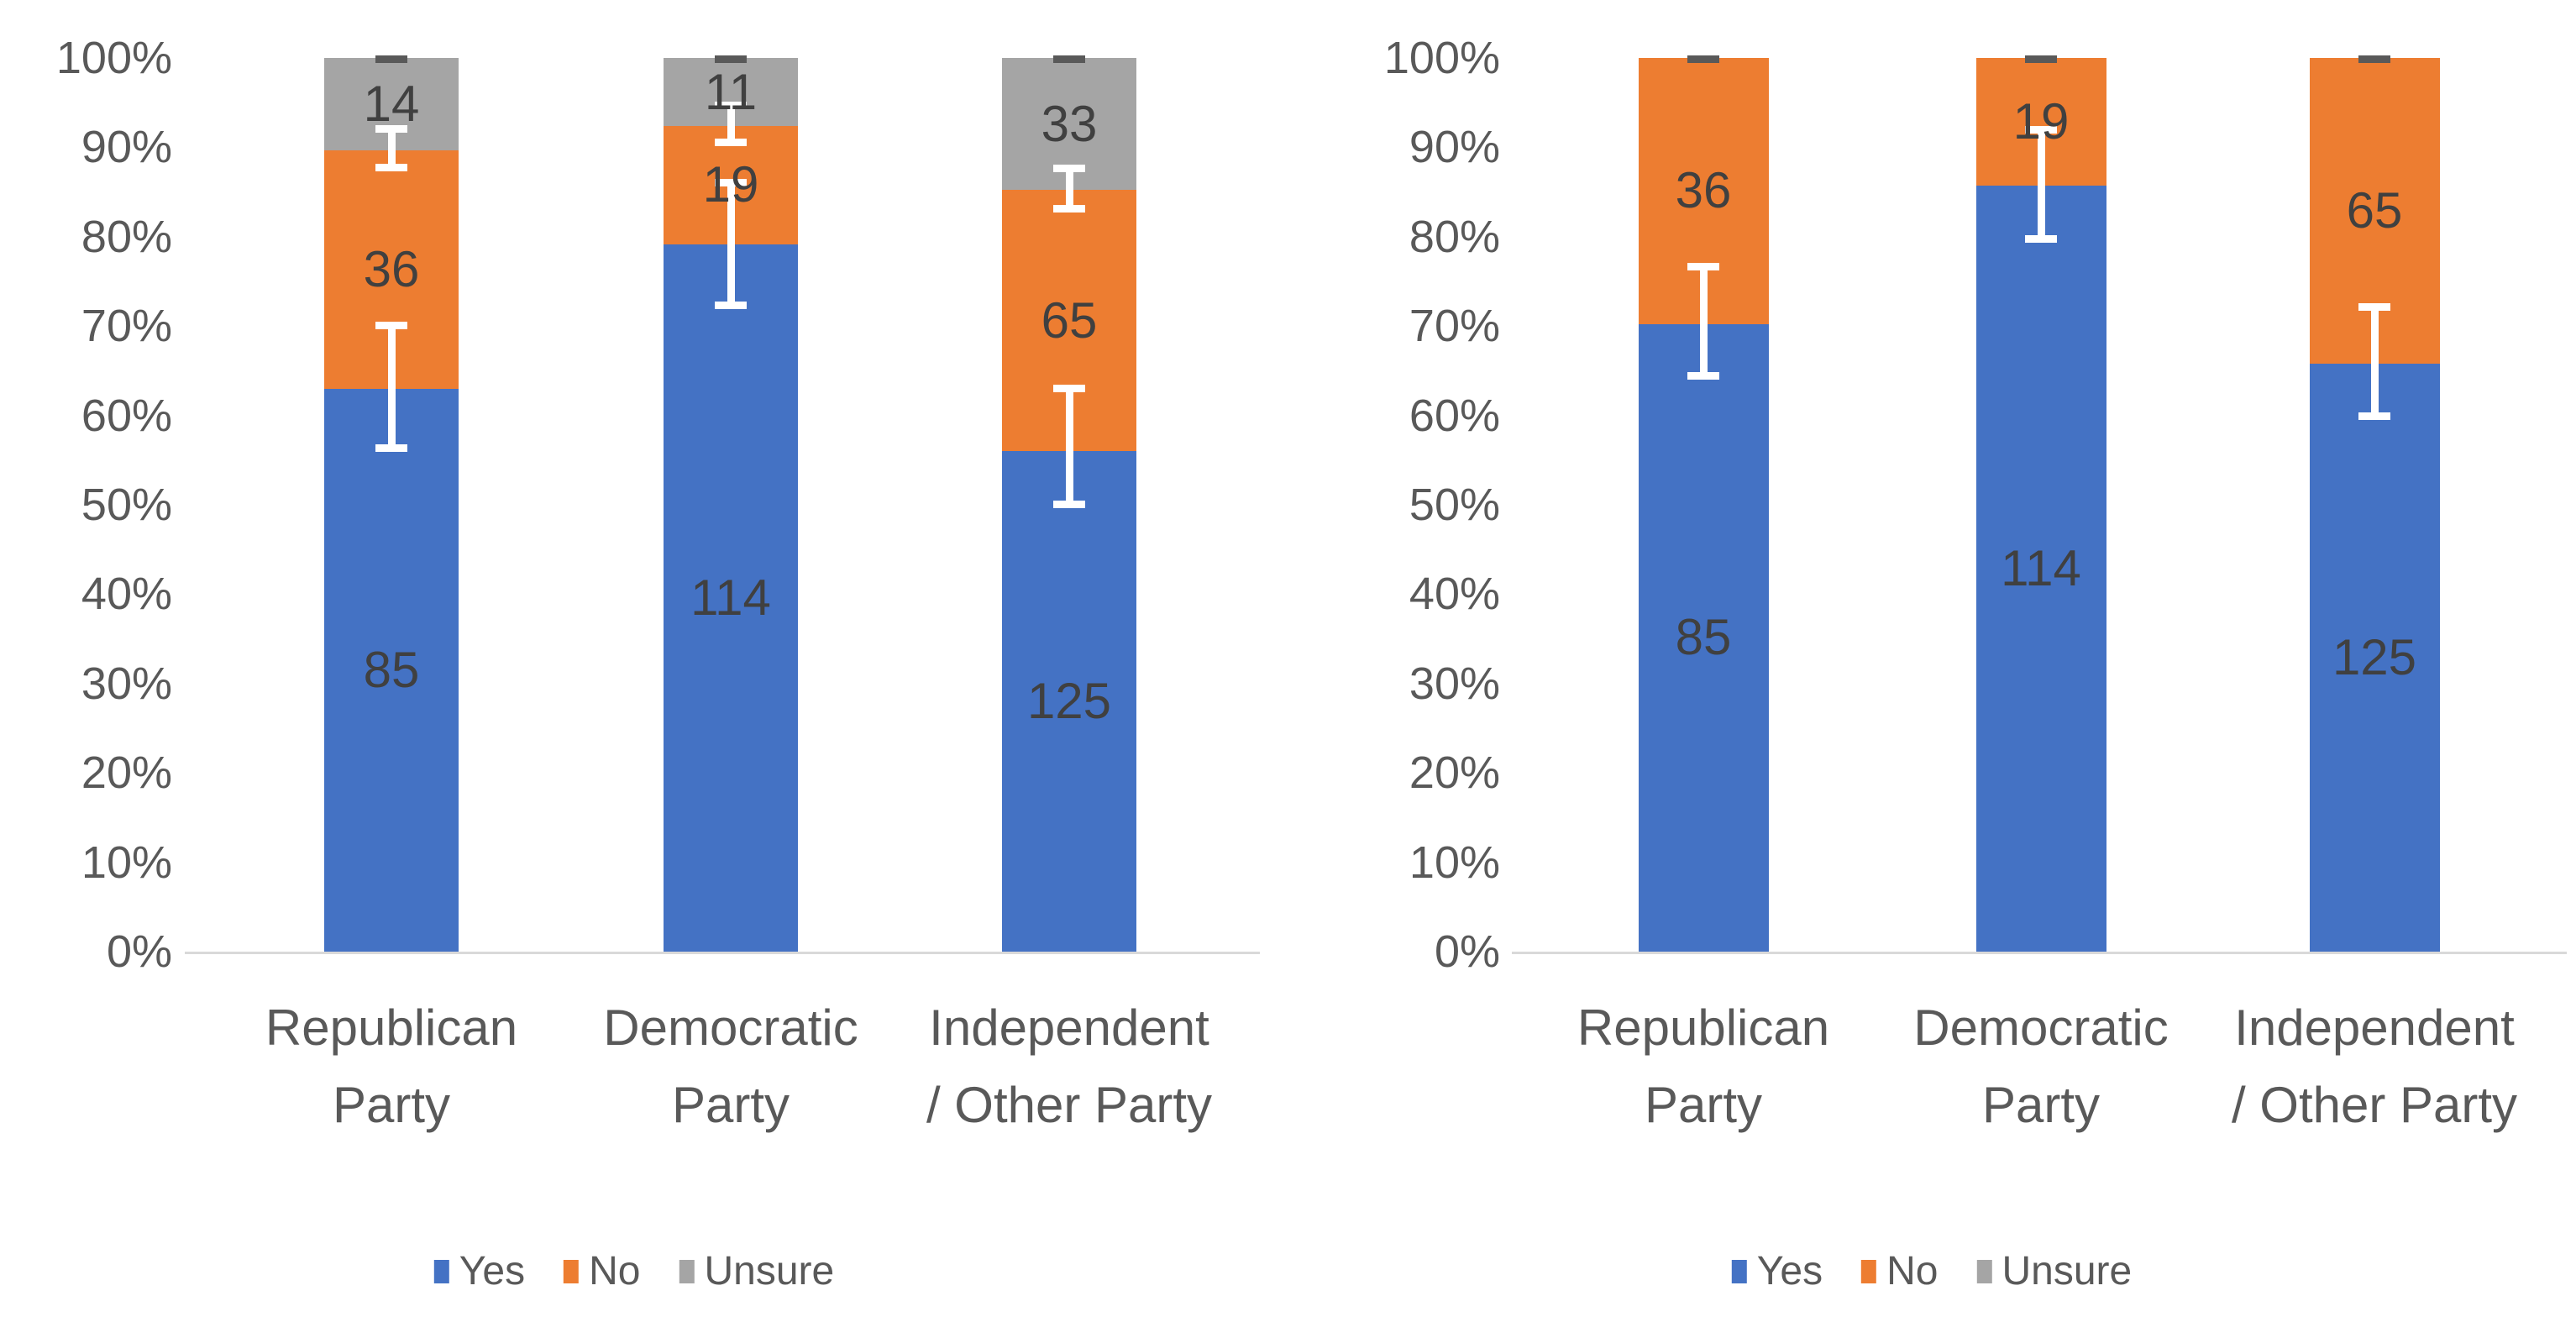 The image size is (2576, 1317). I want to click on legend-label: Yes, so click(492, 1271).